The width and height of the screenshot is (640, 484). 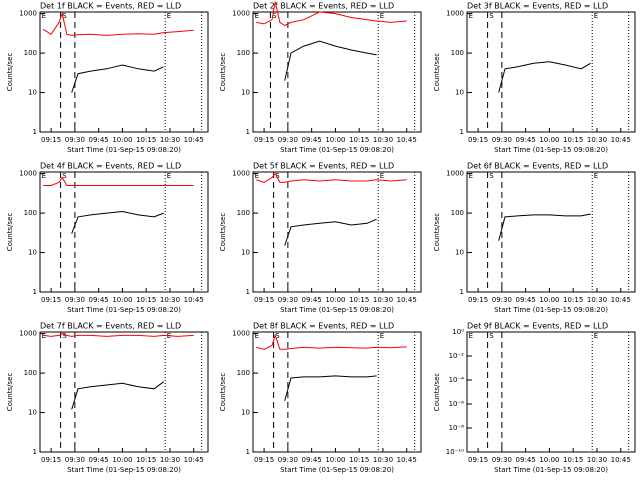 What do you see at coordinates (110, 6) in the screenshot?
I see `chart-title: Det 1f BLACK = Events, RED = LLD` at bounding box center [110, 6].